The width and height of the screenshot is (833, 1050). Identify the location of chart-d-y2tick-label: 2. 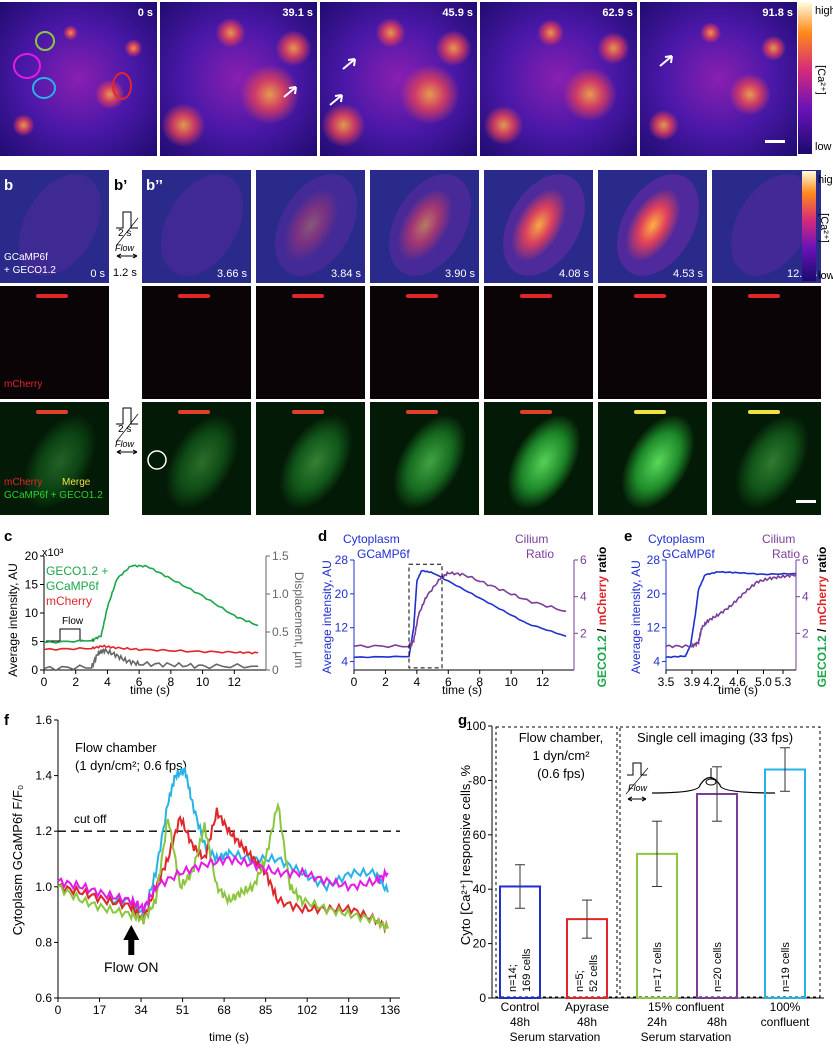
(583, 633).